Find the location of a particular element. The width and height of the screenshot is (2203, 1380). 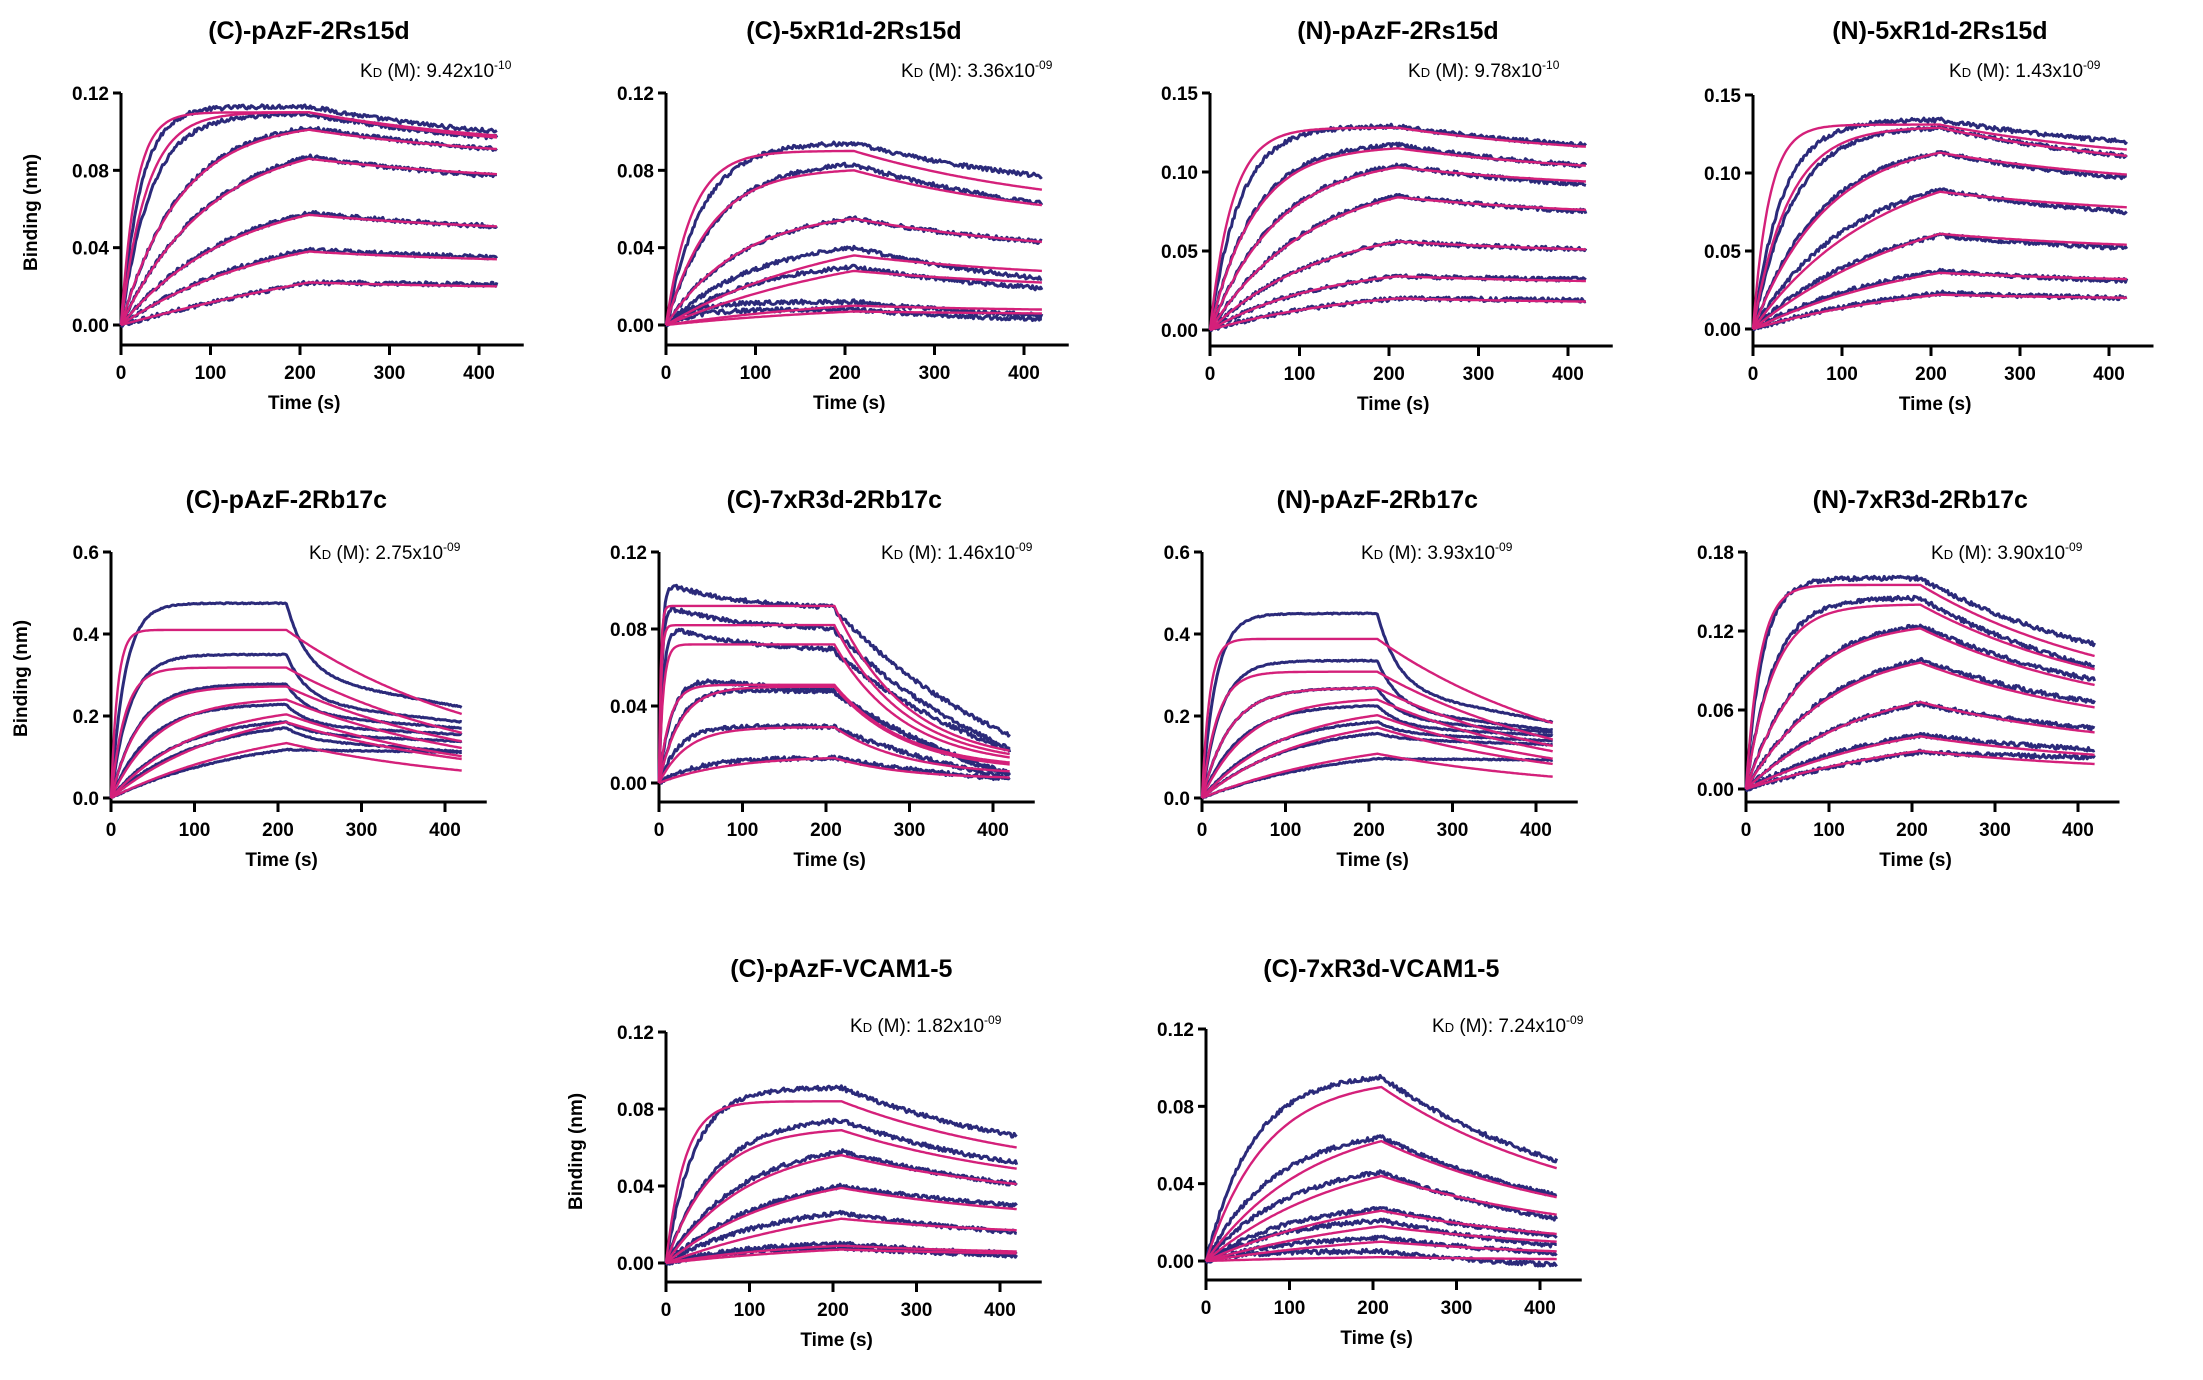

y-tick-label: 0.2 is located at coordinates (1177, 717).